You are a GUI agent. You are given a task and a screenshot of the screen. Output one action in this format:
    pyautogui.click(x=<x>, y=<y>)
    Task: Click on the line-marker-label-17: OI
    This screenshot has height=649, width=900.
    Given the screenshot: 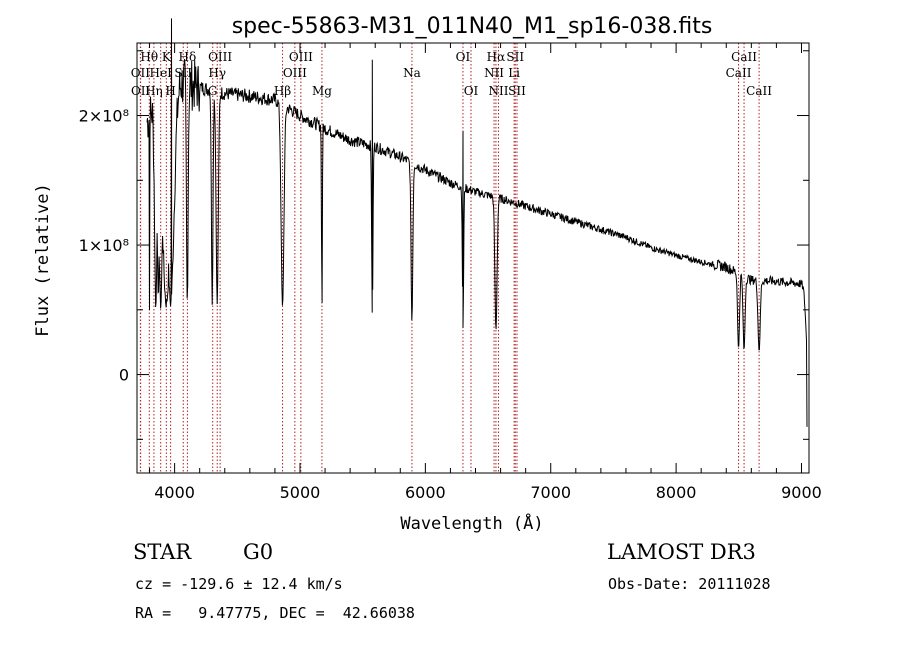 What is the action you would take?
    pyautogui.click(x=463, y=57)
    